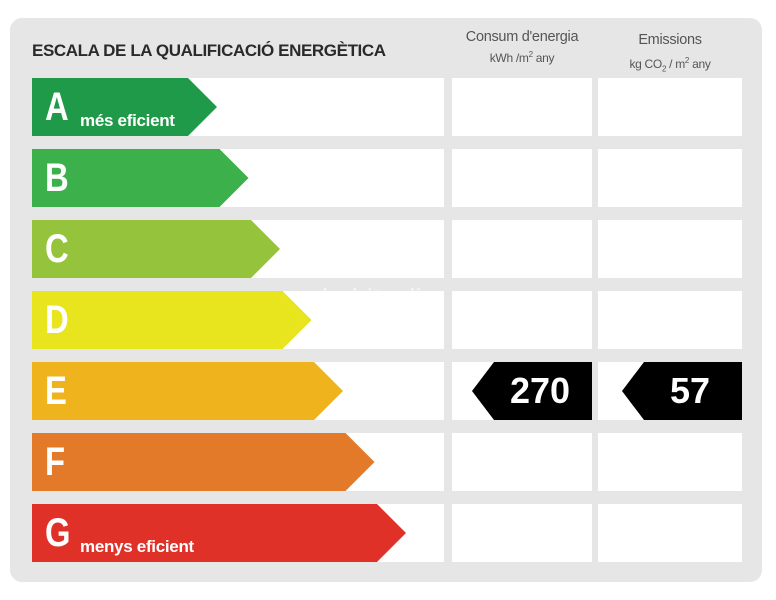 This screenshot has width=776, height=600. Describe the element at coordinates (670, 320) in the screenshot. I see `emissions-cell-d` at that location.